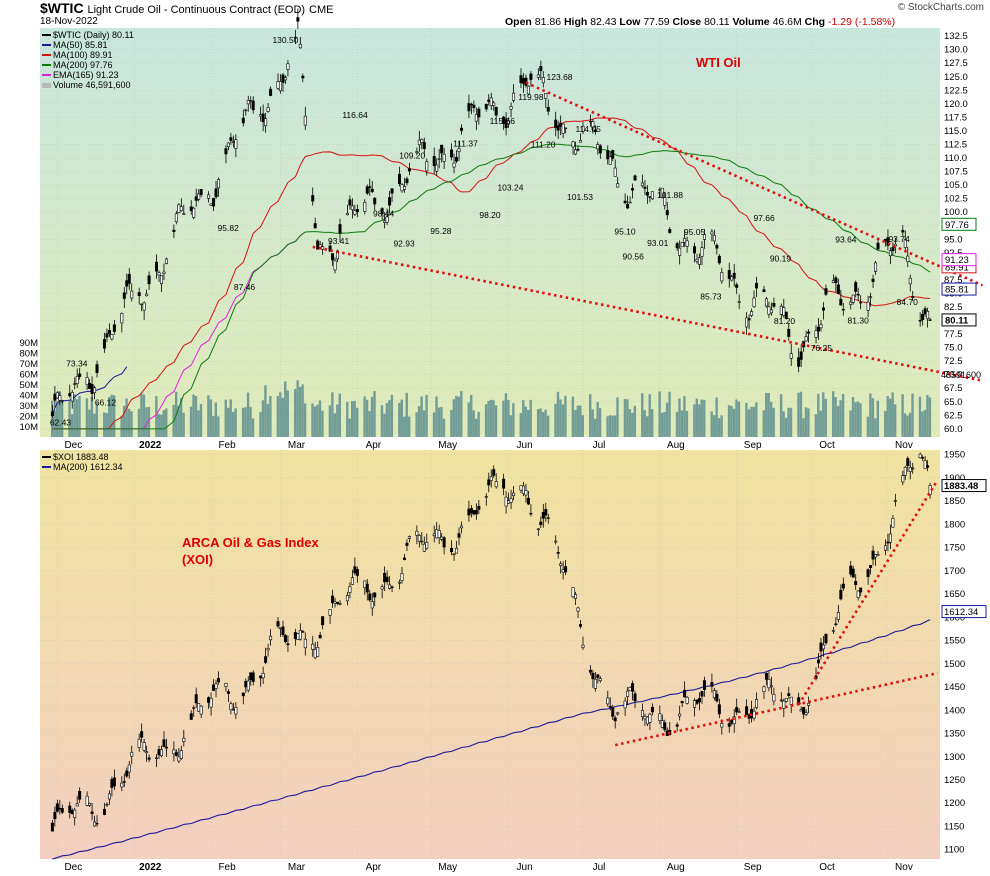 Image resolution: width=990 pixels, height=876 pixels. Describe the element at coordinates (954, 826) in the screenshot. I see `xoi-y-tick-label: 1150` at that location.